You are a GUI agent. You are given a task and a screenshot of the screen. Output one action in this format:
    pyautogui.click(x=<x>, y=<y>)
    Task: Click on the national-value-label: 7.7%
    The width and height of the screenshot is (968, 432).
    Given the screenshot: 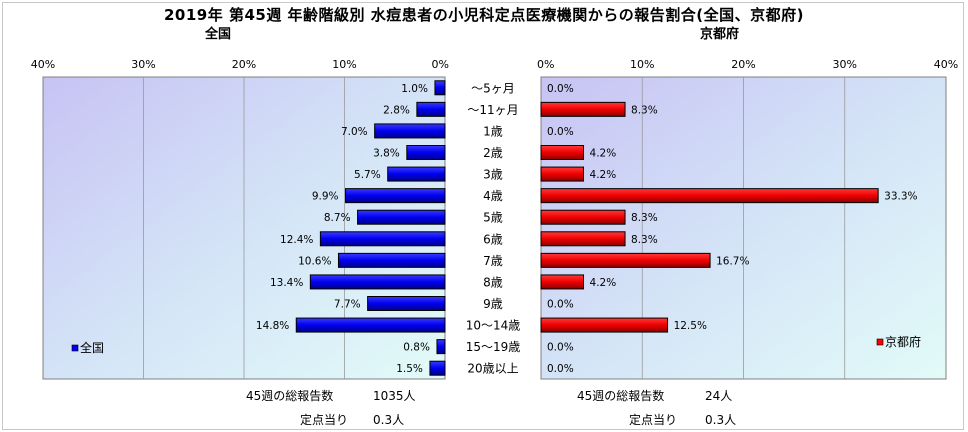 What is the action you would take?
    pyautogui.click(x=347, y=305)
    